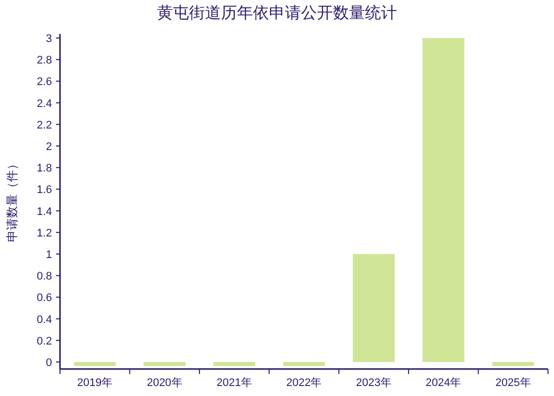 The width and height of the screenshot is (554, 396). What do you see at coordinates (234, 383) in the screenshot?
I see `x-tick-label: 2021年` at bounding box center [234, 383].